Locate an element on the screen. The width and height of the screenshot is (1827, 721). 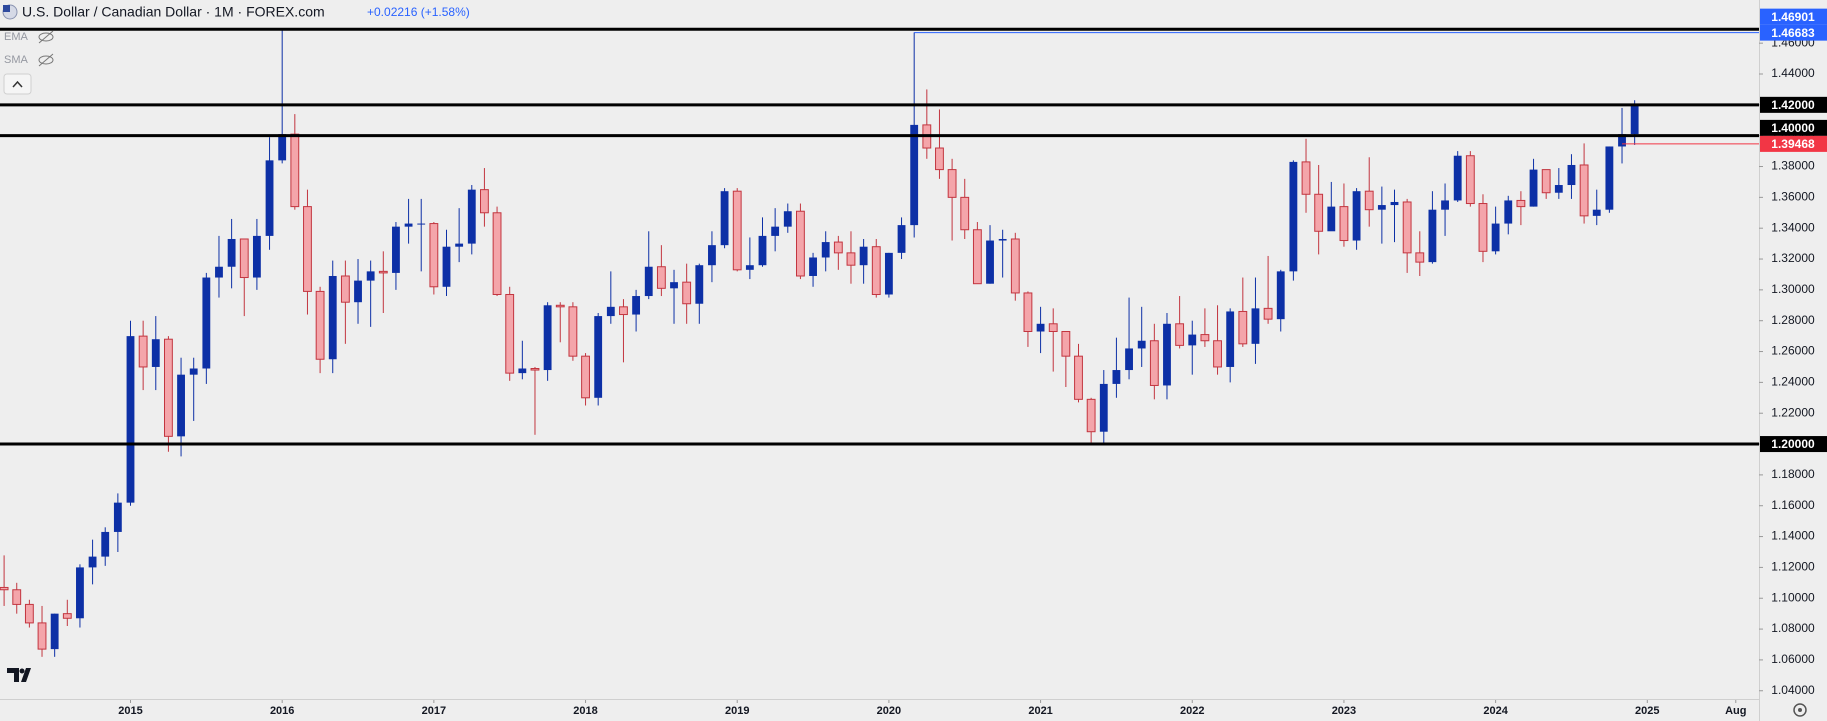
collapse-button is located at coordinates (17, 84).